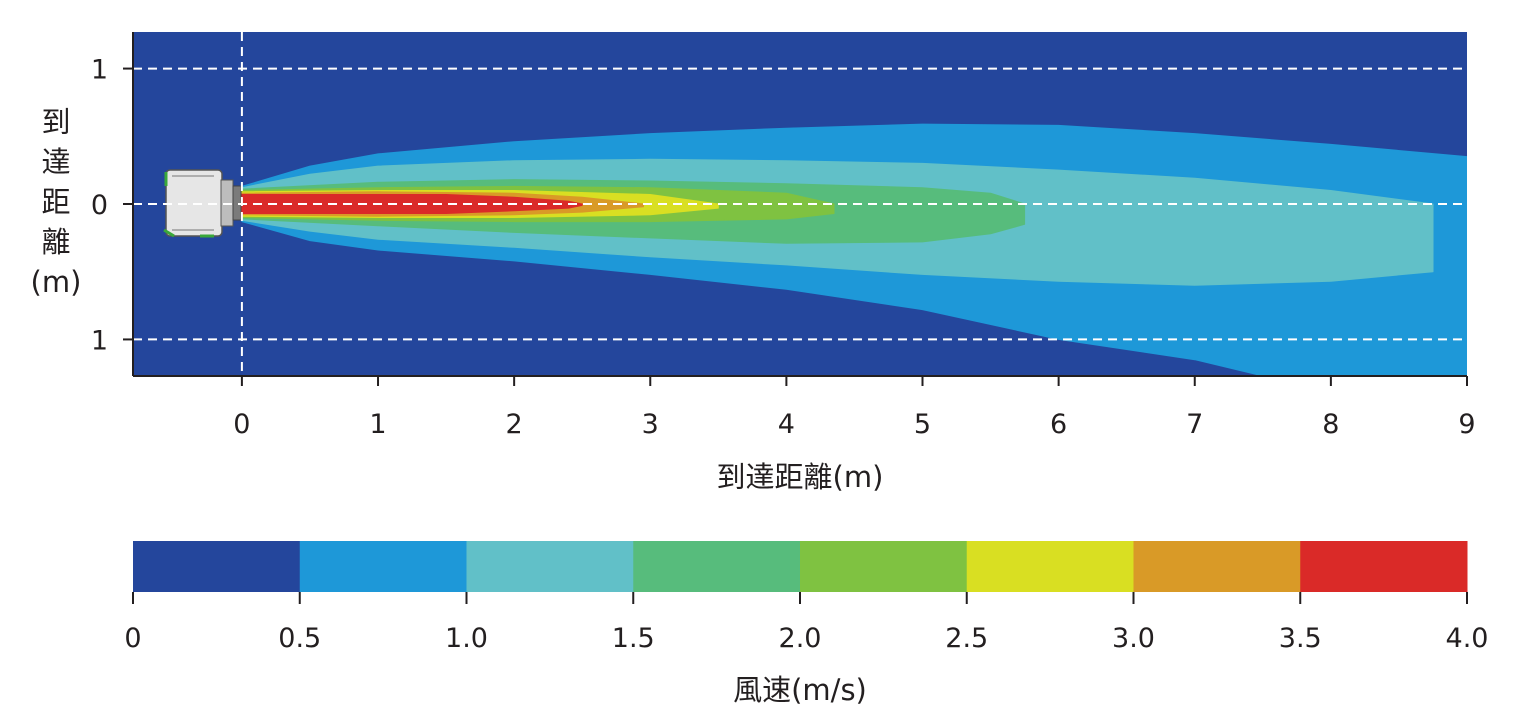 This screenshot has width=1524, height=706. Describe the element at coordinates (55, 242) in the screenshot. I see `y-axis-title-part-3: 離` at that location.